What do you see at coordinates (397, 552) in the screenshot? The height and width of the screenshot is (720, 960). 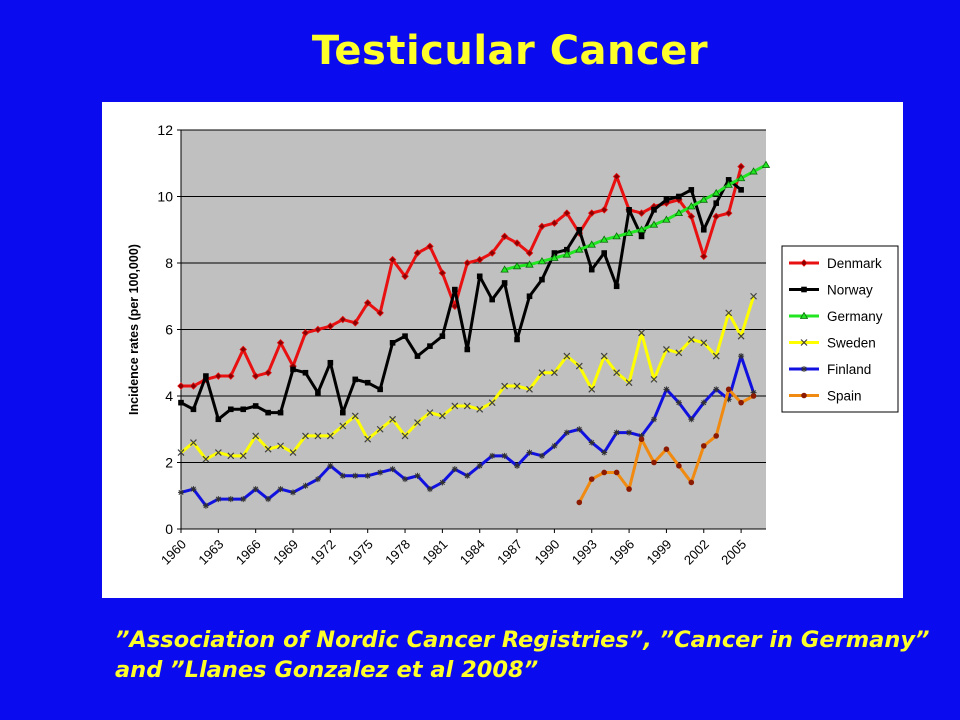 I see `x-tick-label: 1978` at bounding box center [397, 552].